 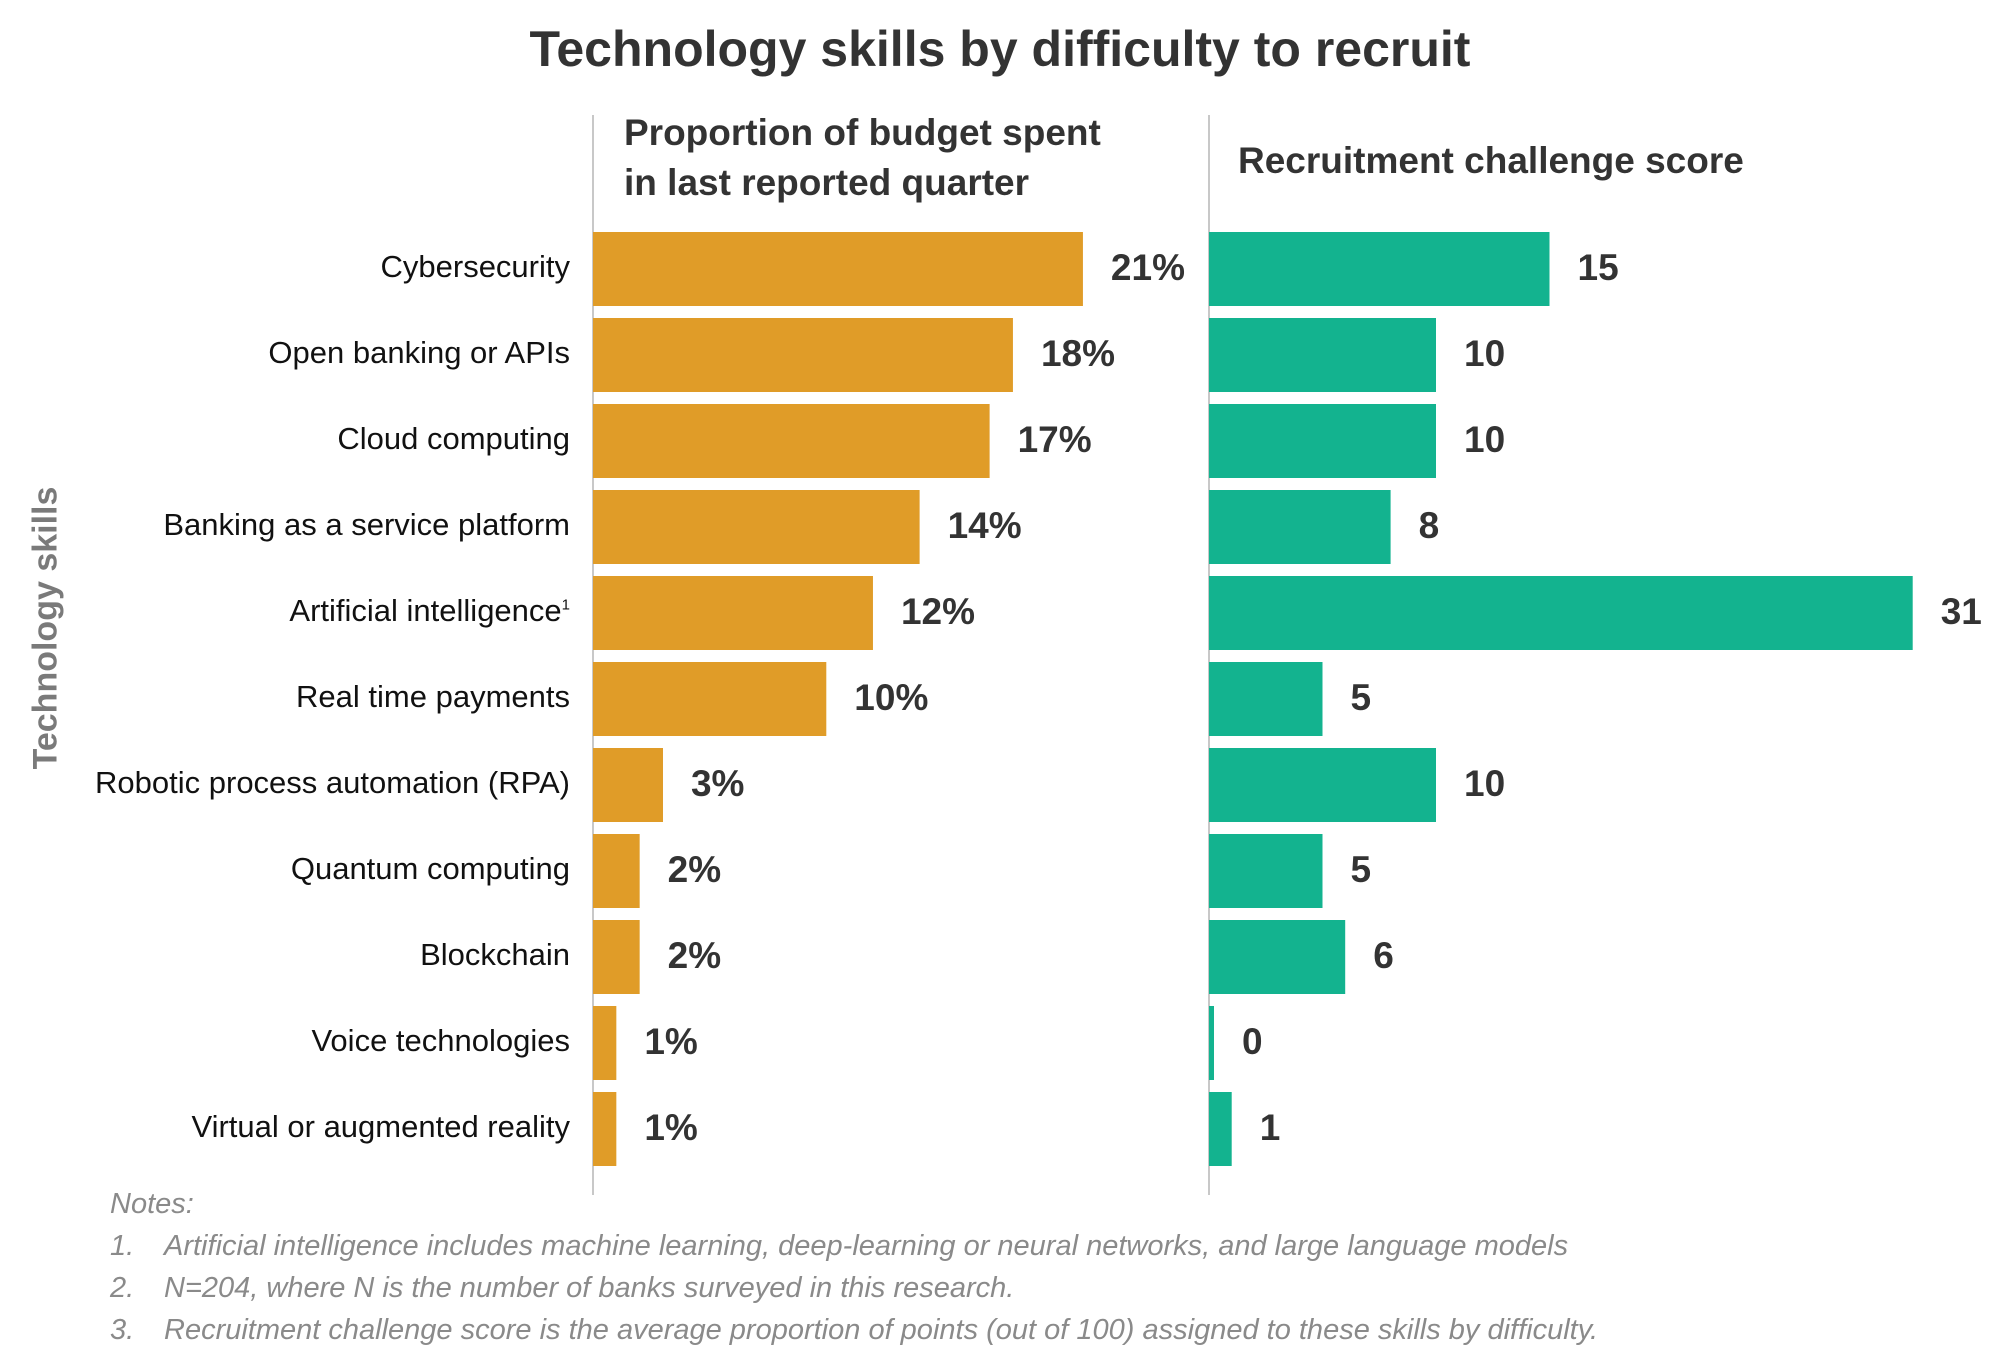 I want to click on category-label-virtual-or-augmented-reality: Virtual or augmented reality, so click(x=380, y=1126).